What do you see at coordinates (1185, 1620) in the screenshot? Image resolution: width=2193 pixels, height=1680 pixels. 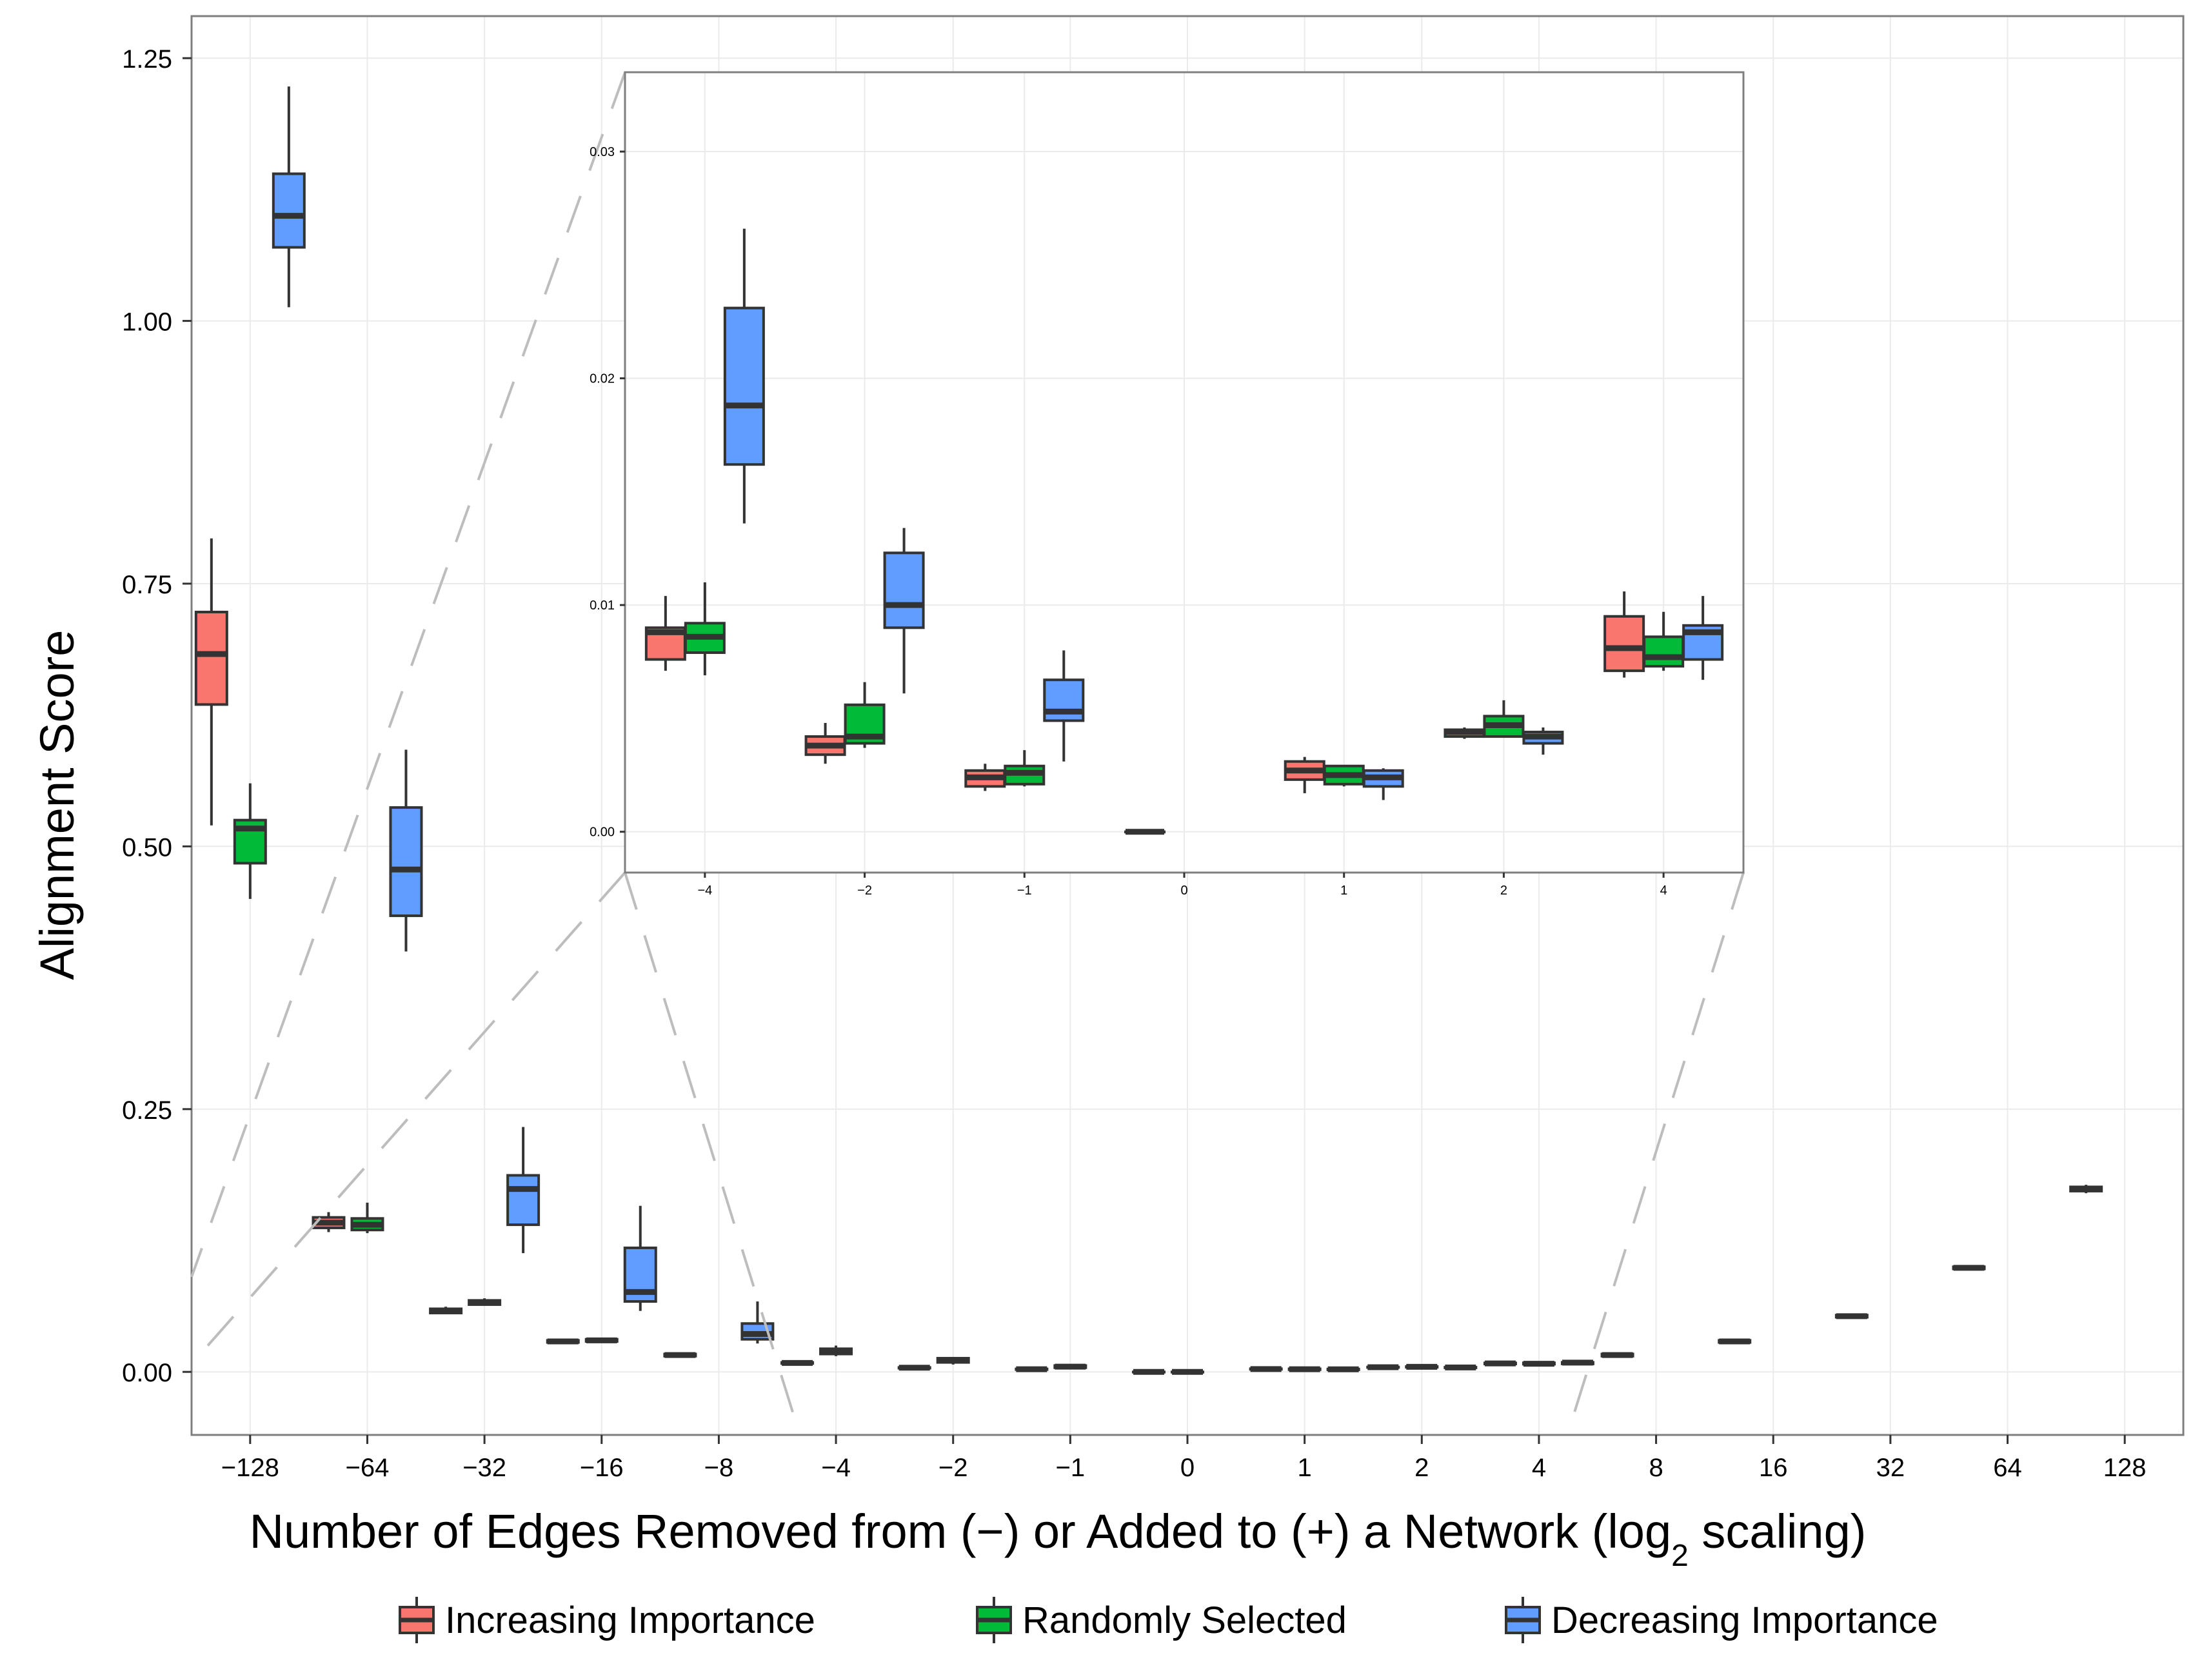 I see `legend-label-1: Randomly Selected` at bounding box center [1185, 1620].